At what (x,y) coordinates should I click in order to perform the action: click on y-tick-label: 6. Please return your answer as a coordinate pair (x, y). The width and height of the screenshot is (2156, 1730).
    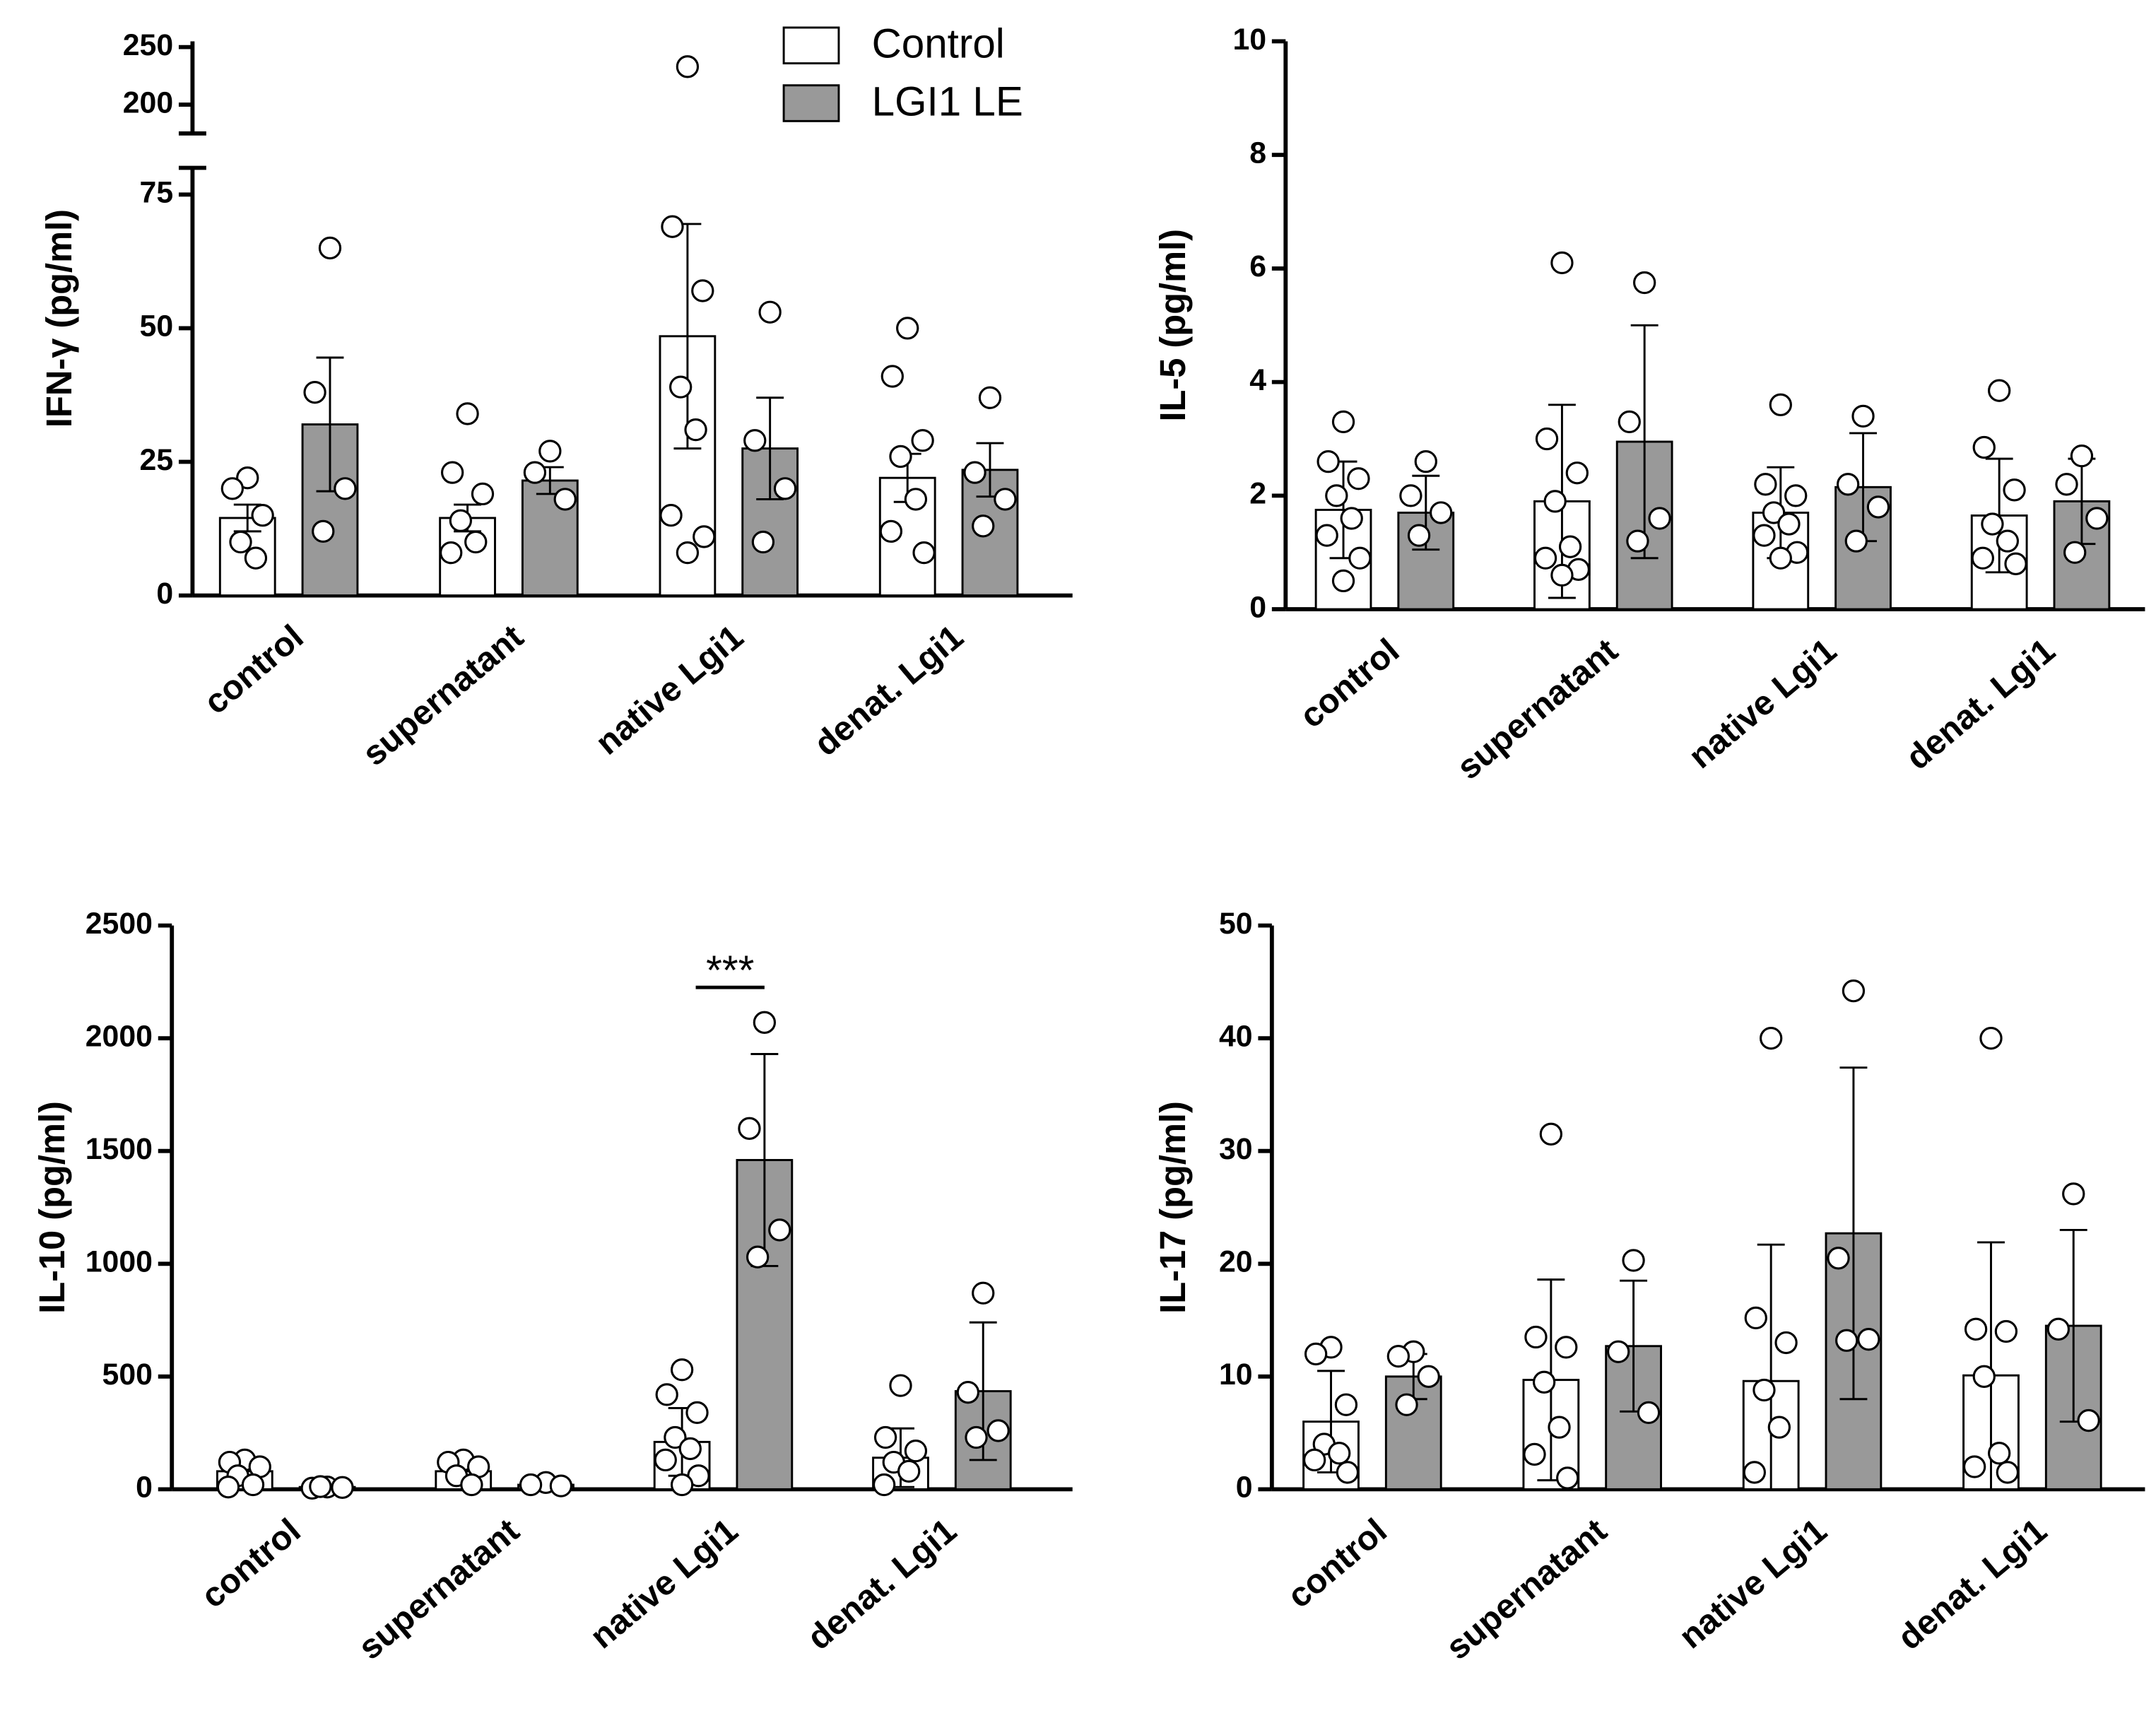
    Looking at the image, I should click on (1257, 266).